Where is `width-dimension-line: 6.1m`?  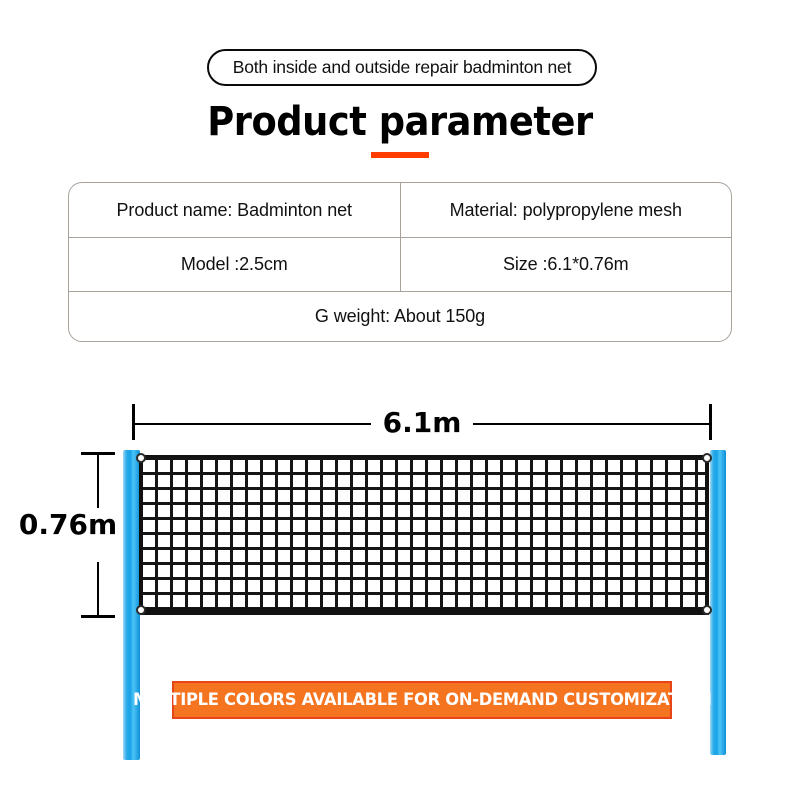 width-dimension-line: 6.1m is located at coordinates (422, 424).